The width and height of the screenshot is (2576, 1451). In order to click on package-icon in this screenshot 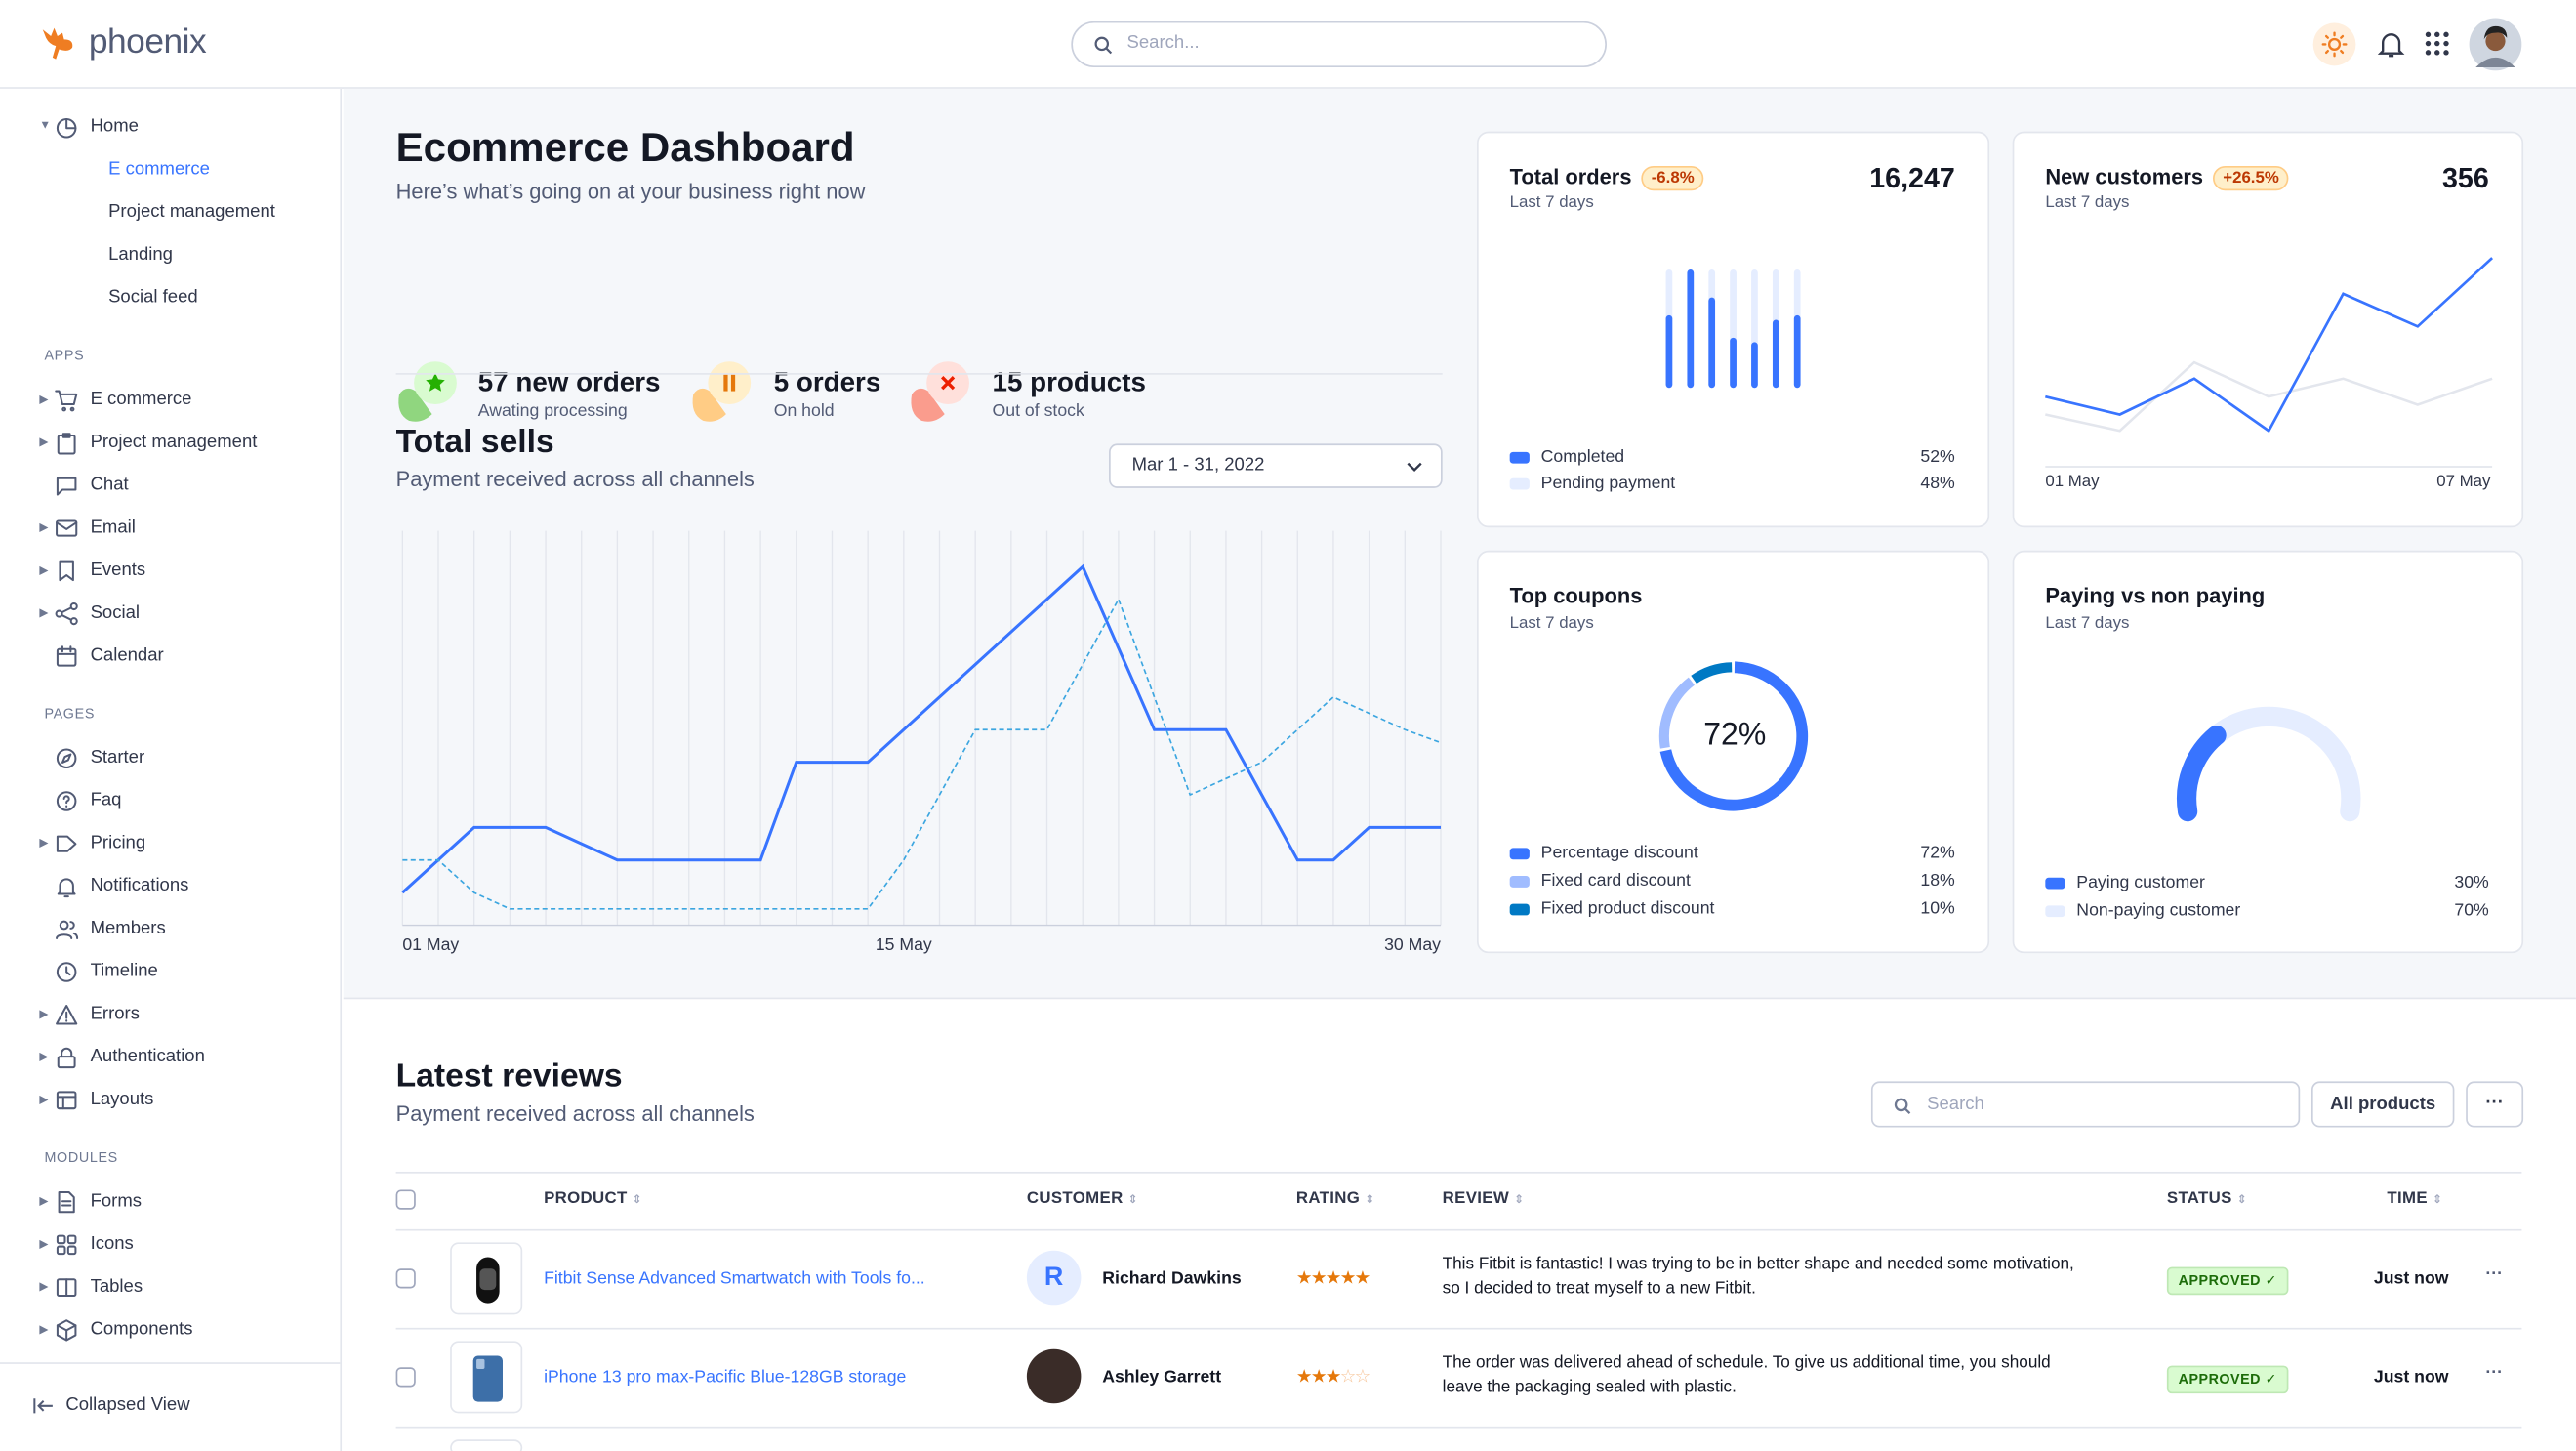, I will do `click(67, 1330)`.